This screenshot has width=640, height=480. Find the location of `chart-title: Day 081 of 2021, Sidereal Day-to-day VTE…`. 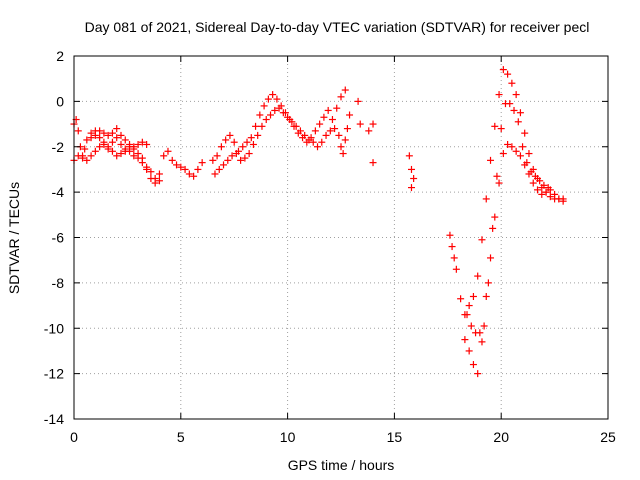

chart-title: Day 081 of 2021, Sidereal Day-to-day VTE… is located at coordinates (337, 27).